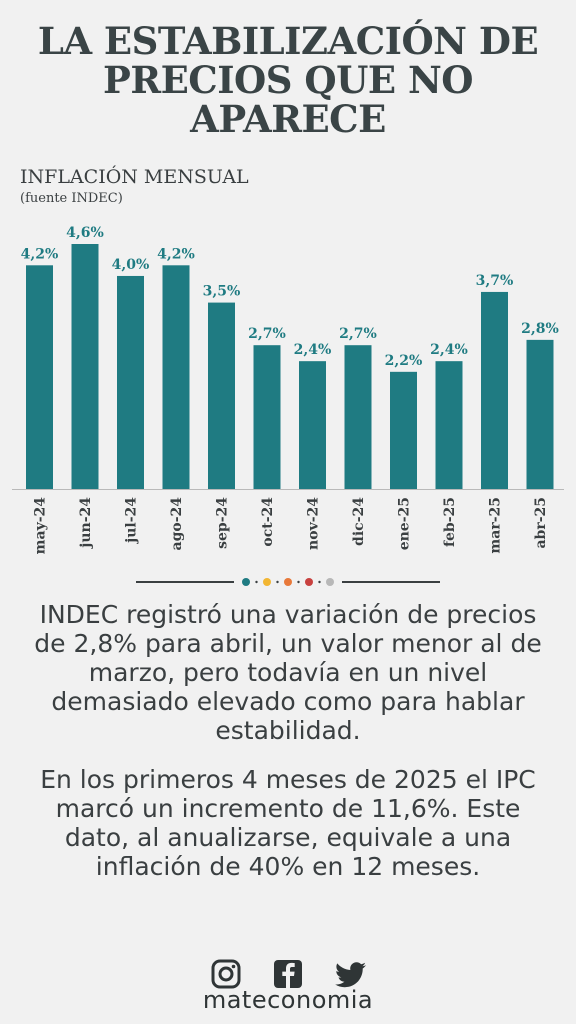 The width and height of the screenshot is (576, 1024). What do you see at coordinates (405, 523) in the screenshot?
I see `tick-label-ene-25: ene-25` at bounding box center [405, 523].